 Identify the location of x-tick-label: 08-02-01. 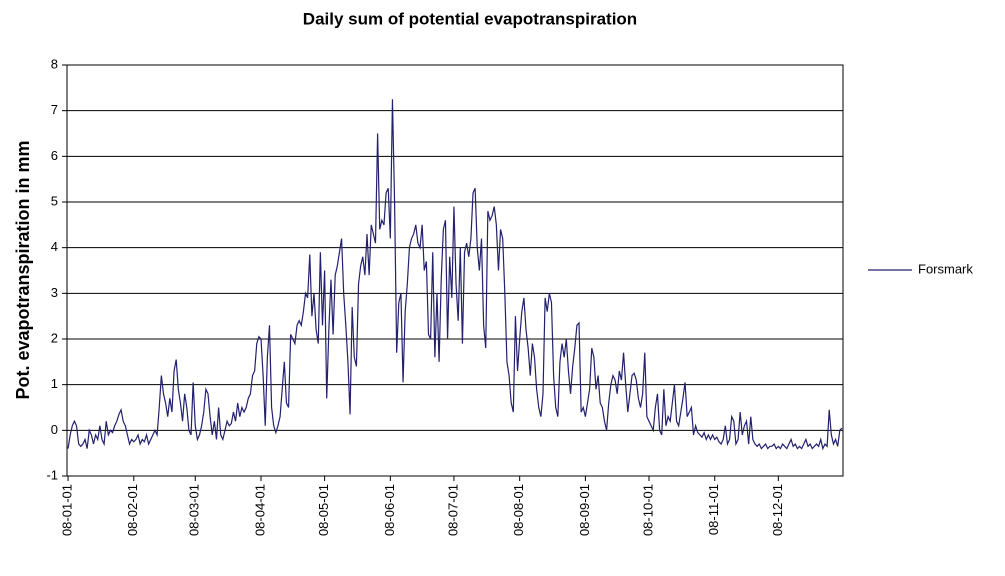
(132, 510).